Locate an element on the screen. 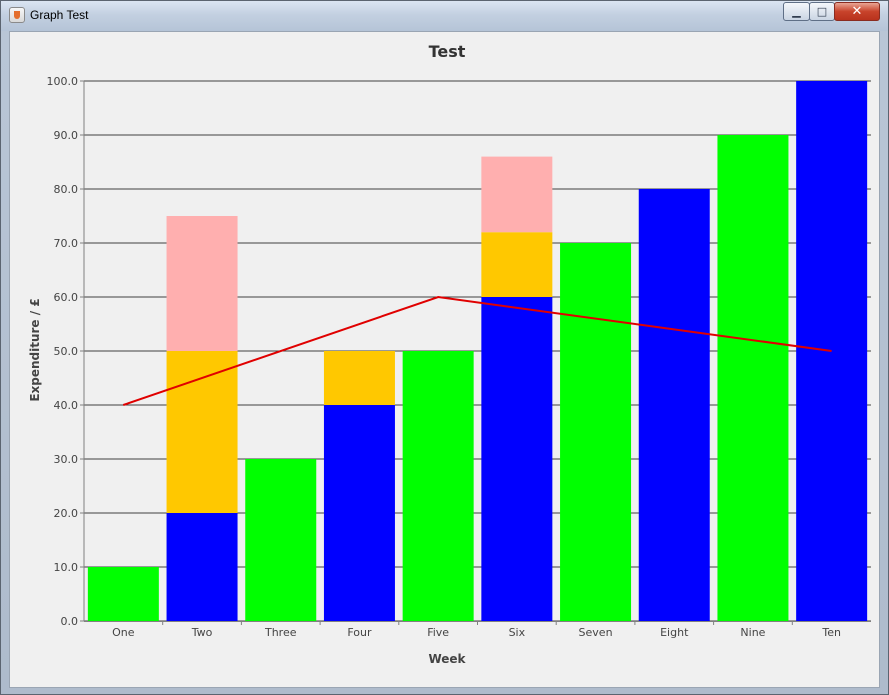 Image resolution: width=889 pixels, height=695 pixels. java-app-icon is located at coordinates (17, 15).